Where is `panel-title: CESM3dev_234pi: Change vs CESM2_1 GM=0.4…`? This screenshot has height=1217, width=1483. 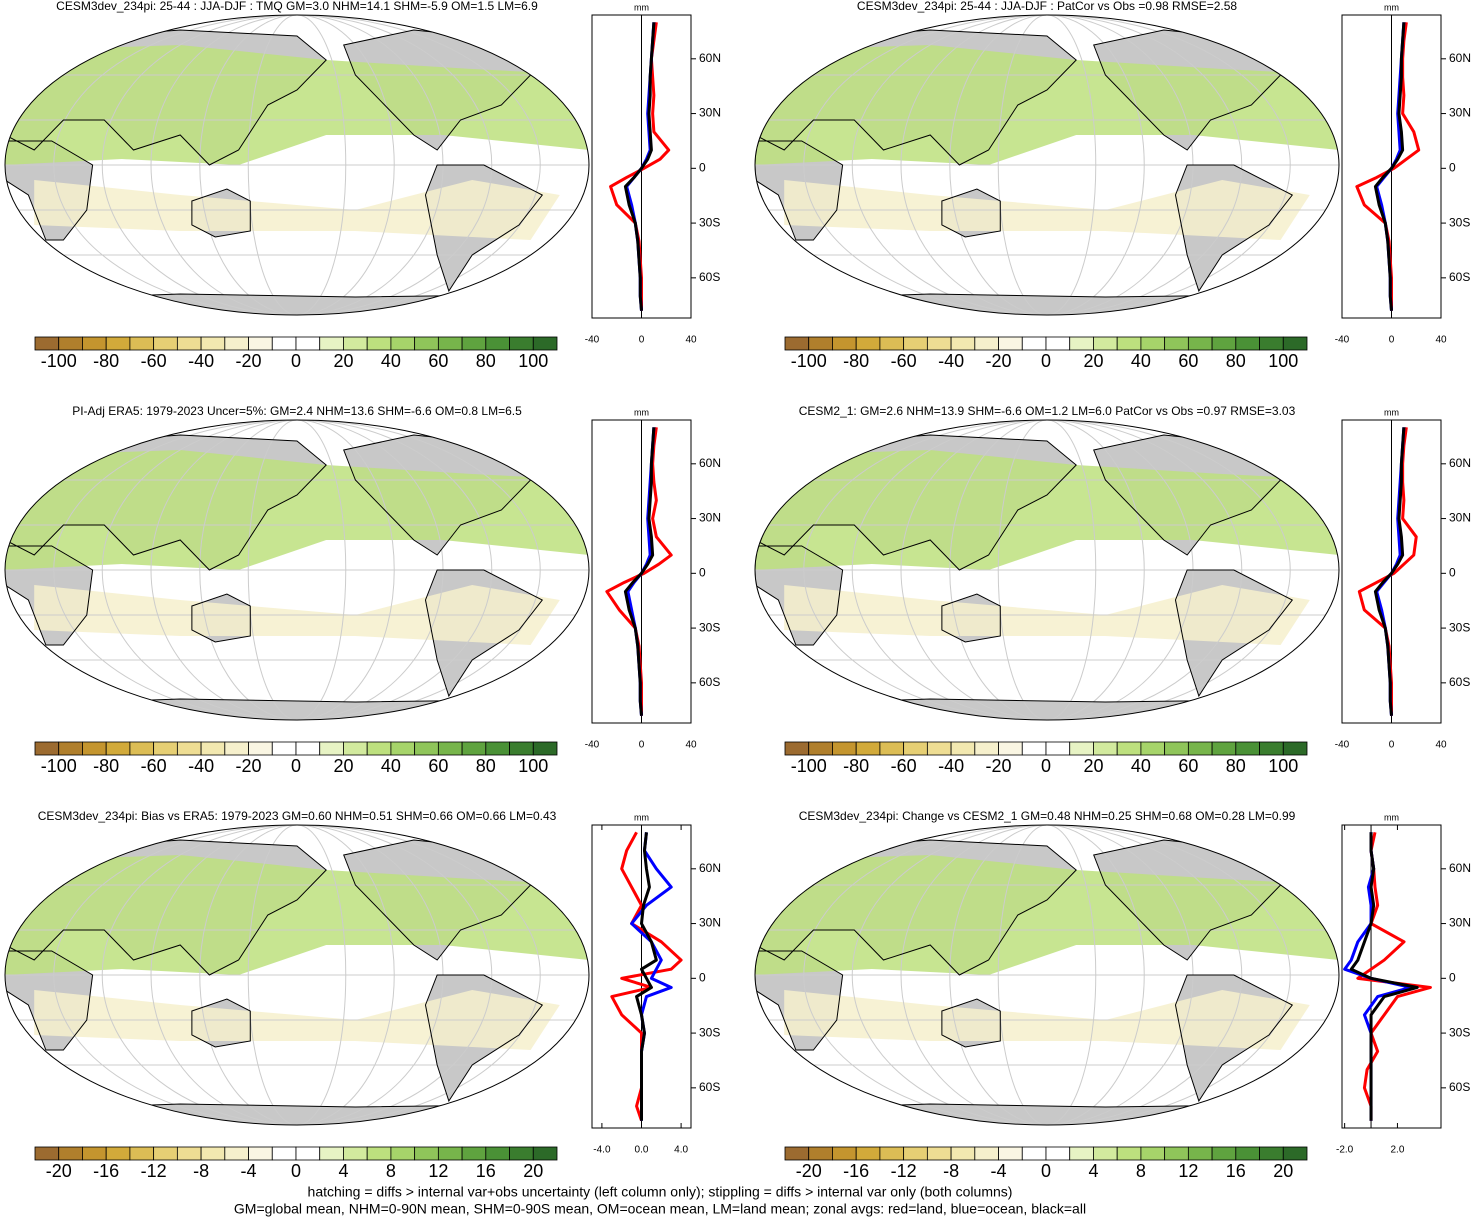 panel-title: CESM3dev_234pi: Change vs CESM2_1 GM=0.4… is located at coordinates (1047, 816).